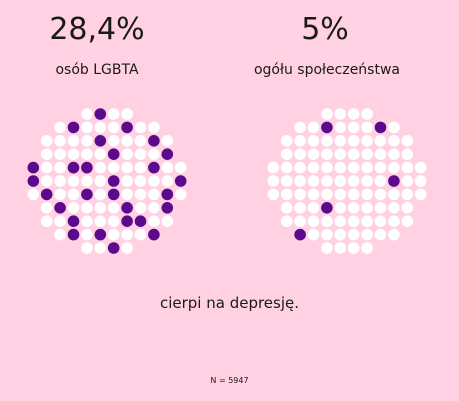 The width and height of the screenshot is (459, 401). I want to click on group-label-general: ogółu społeczeństwa, so click(326, 70).